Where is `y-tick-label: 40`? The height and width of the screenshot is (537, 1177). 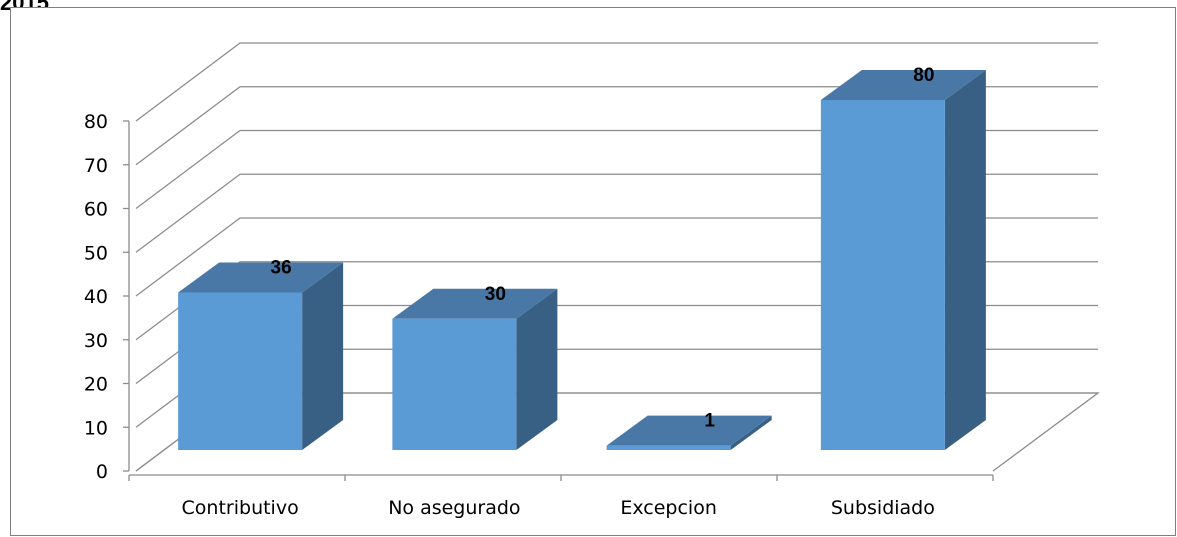
y-tick-label: 40 is located at coordinates (96, 297).